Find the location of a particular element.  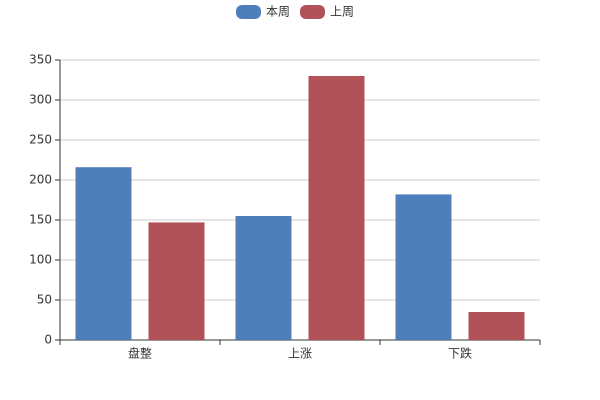

y-tick-label: 150 is located at coordinates (40, 220).